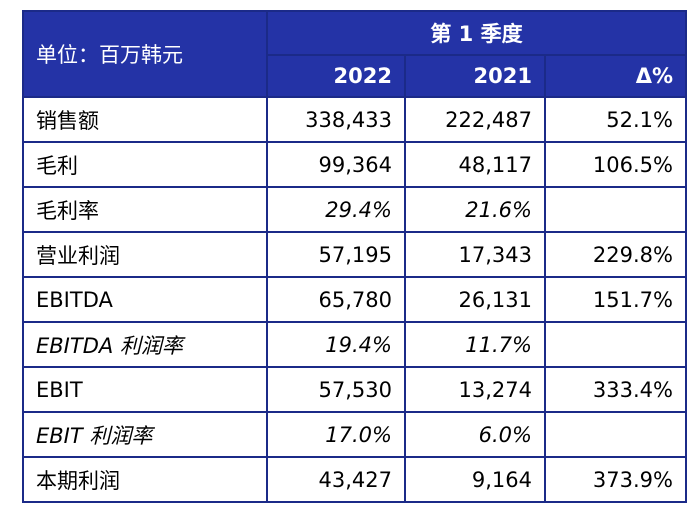 This screenshot has width=700, height=519. I want to click on row-label: EBIT 利润率, so click(145, 434).